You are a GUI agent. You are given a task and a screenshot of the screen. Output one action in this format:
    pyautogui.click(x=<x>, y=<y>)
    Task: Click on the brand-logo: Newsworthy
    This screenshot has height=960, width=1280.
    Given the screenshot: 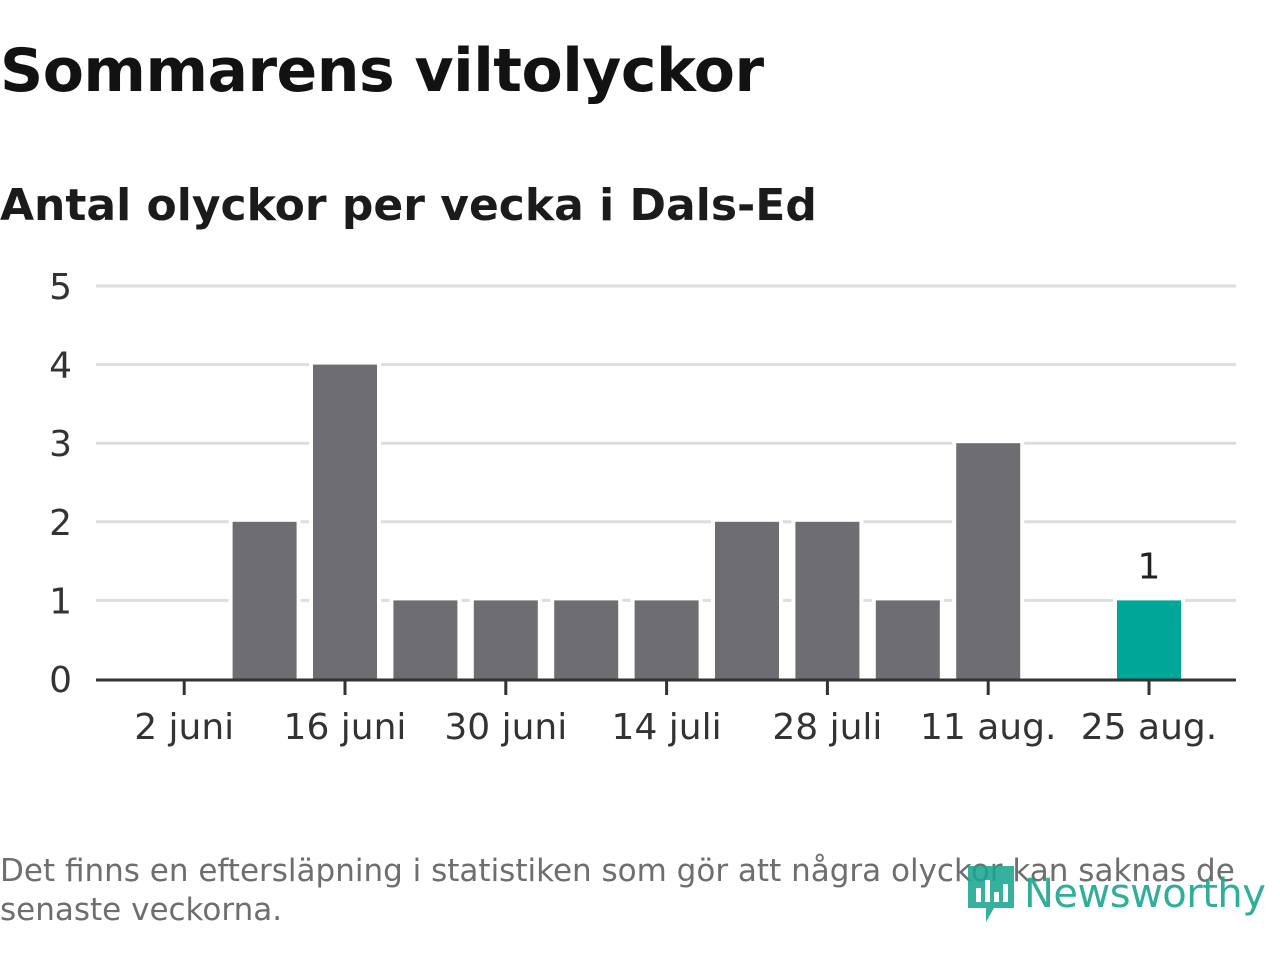 What is the action you would take?
    pyautogui.click(x=1115, y=894)
    